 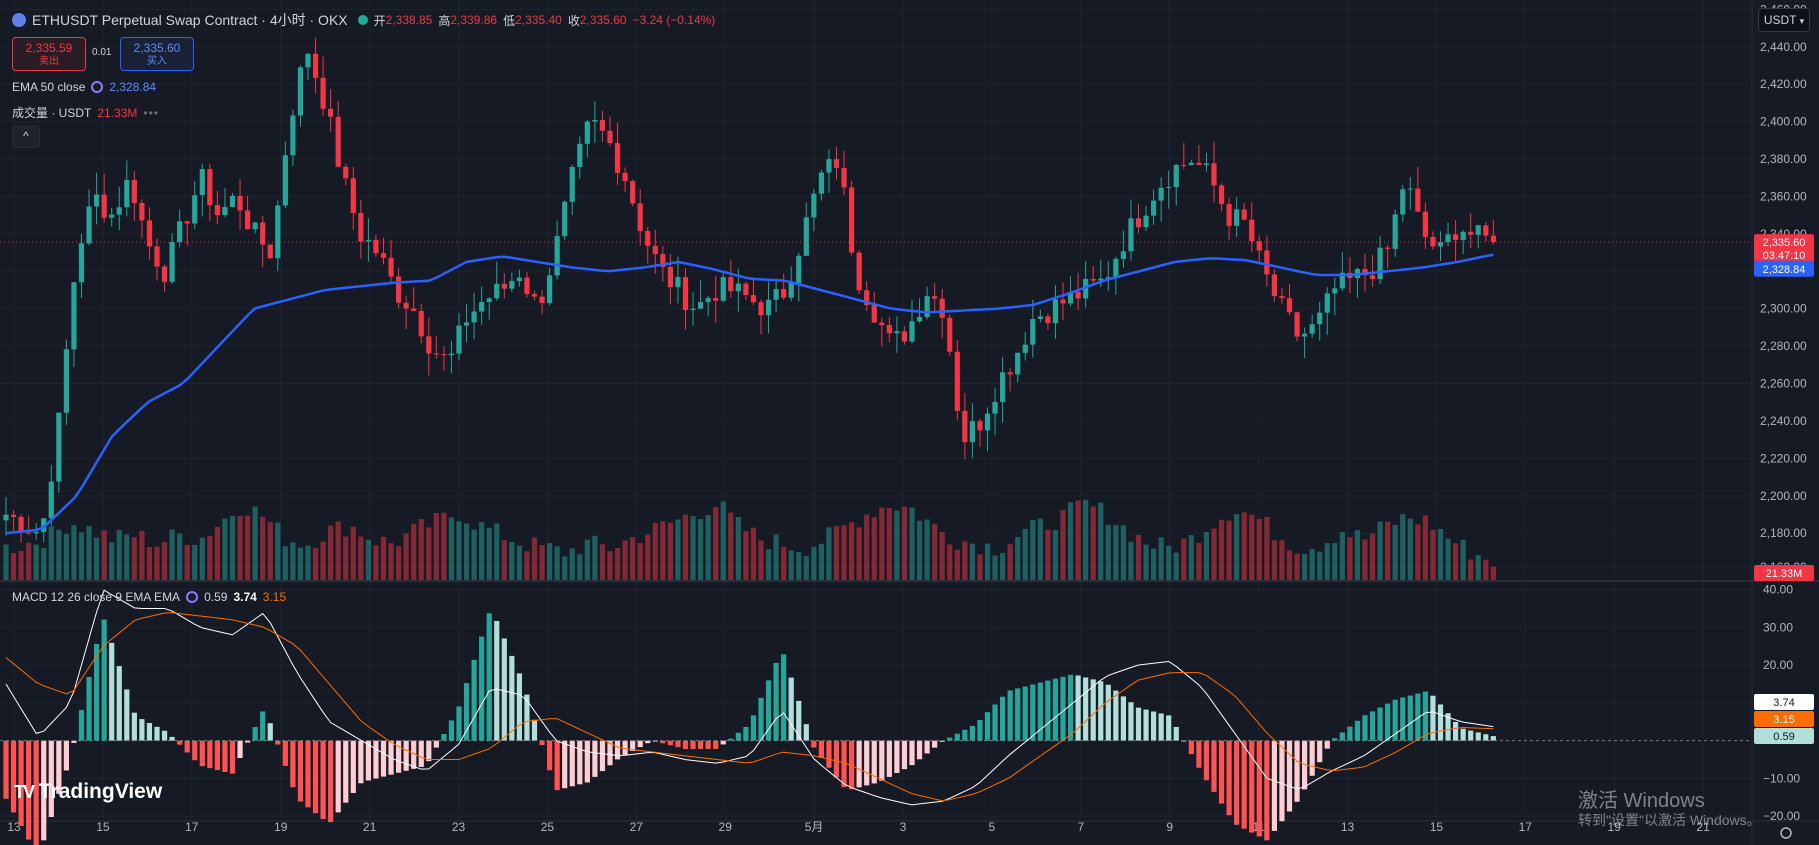 What do you see at coordinates (474, 20) in the screenshot?
I see `ohlc-high-value: 2,339.86` at bounding box center [474, 20].